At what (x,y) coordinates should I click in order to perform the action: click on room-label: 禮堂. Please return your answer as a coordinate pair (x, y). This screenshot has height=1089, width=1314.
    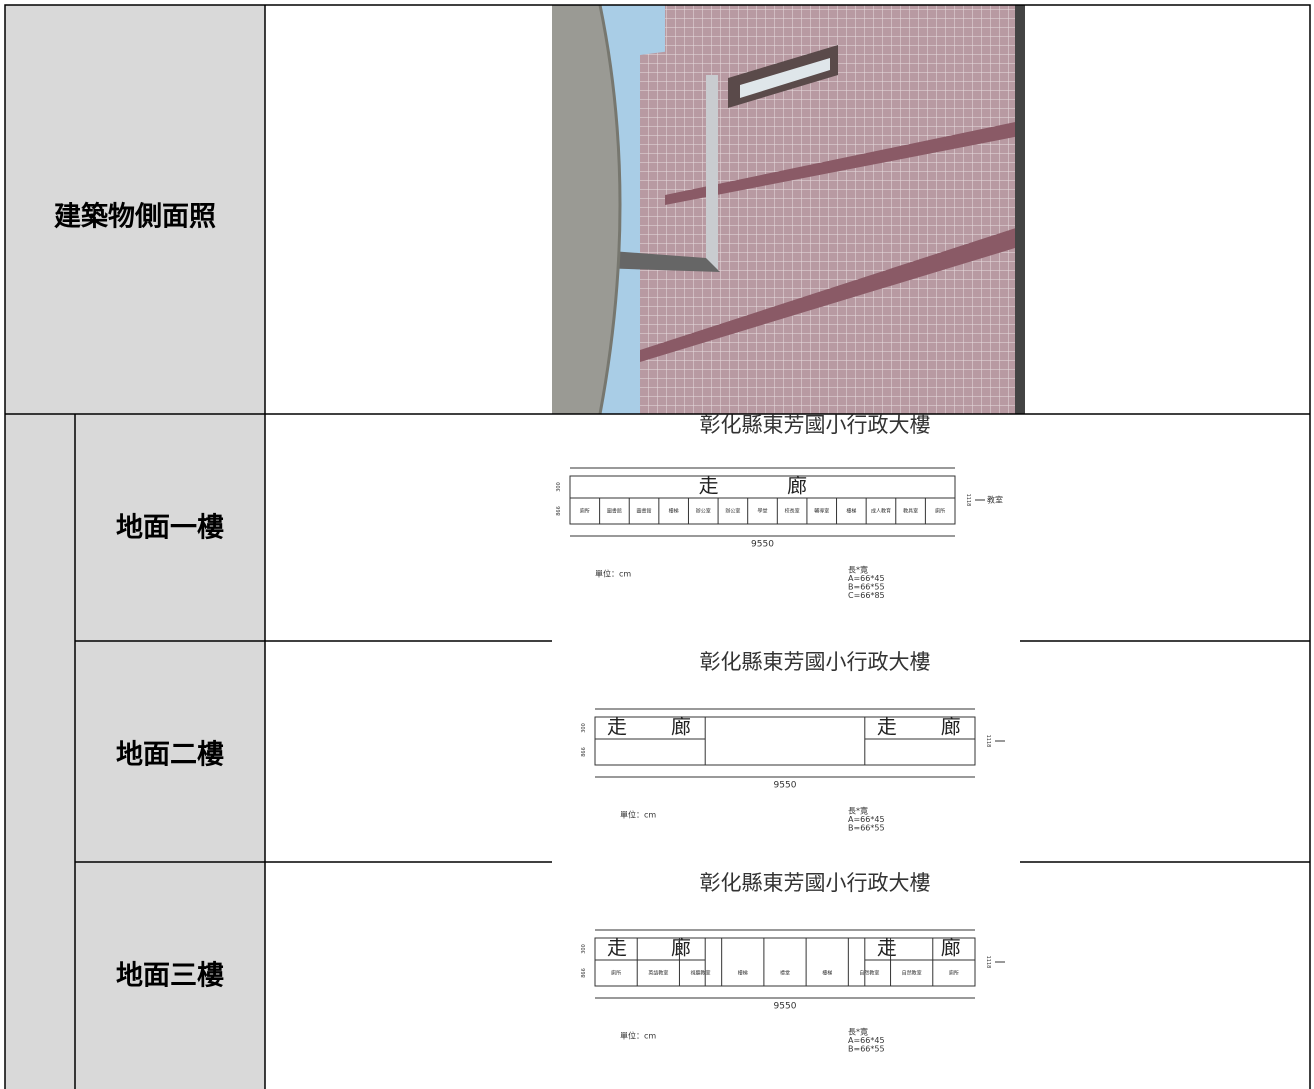
    Looking at the image, I should click on (785, 973).